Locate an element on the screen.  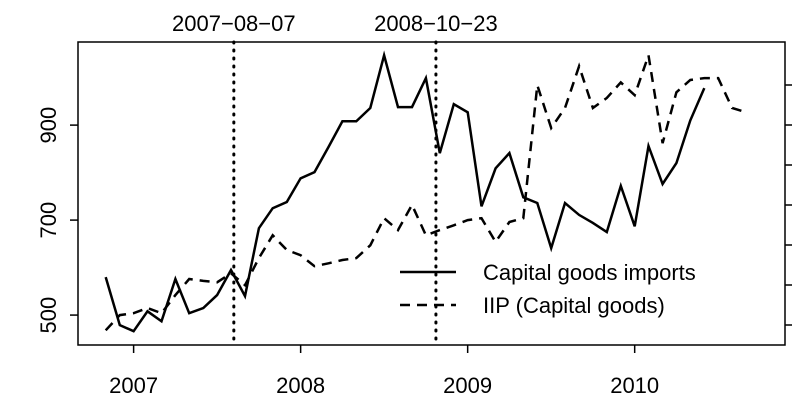
right-axis is located at coordinates (788, 205).